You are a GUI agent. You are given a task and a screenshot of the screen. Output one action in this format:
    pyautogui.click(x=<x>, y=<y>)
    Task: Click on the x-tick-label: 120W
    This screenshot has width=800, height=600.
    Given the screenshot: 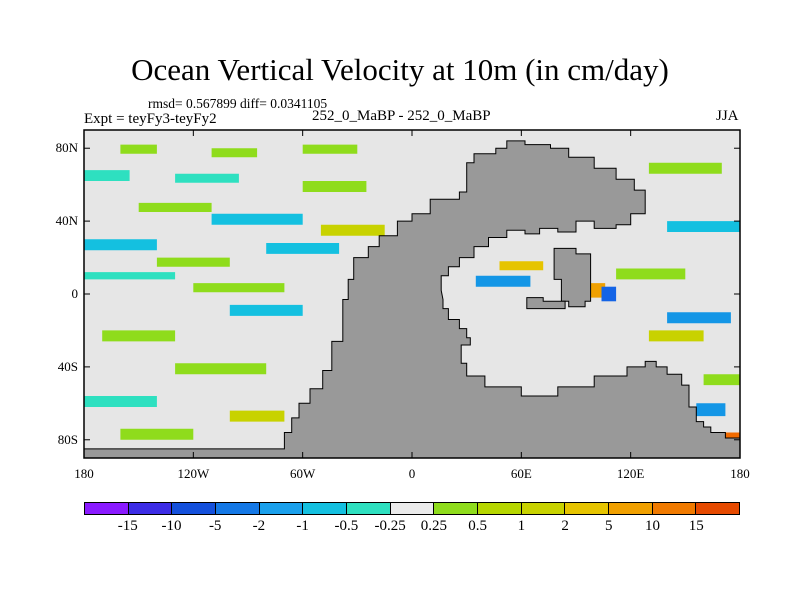 What is the action you would take?
    pyautogui.click(x=193, y=473)
    